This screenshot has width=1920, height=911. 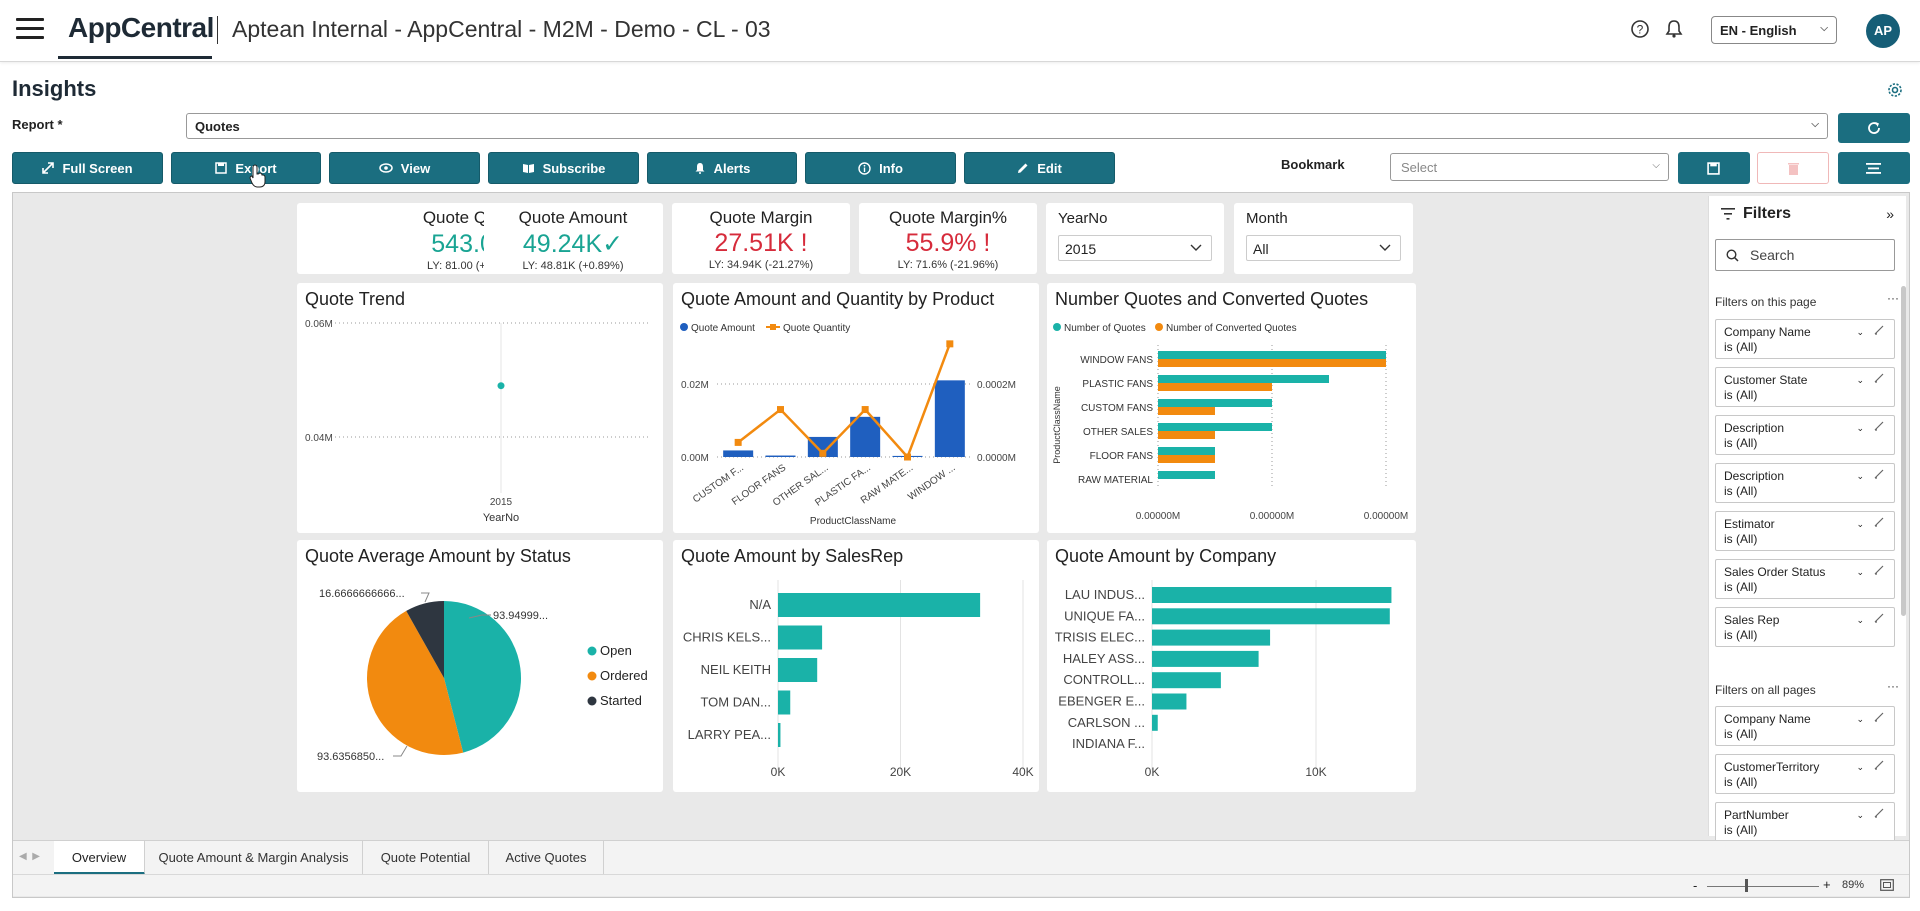 What do you see at coordinates (29, 856) in the screenshot?
I see `tab-nav-arrows-icon: ◀ ▶` at bounding box center [29, 856].